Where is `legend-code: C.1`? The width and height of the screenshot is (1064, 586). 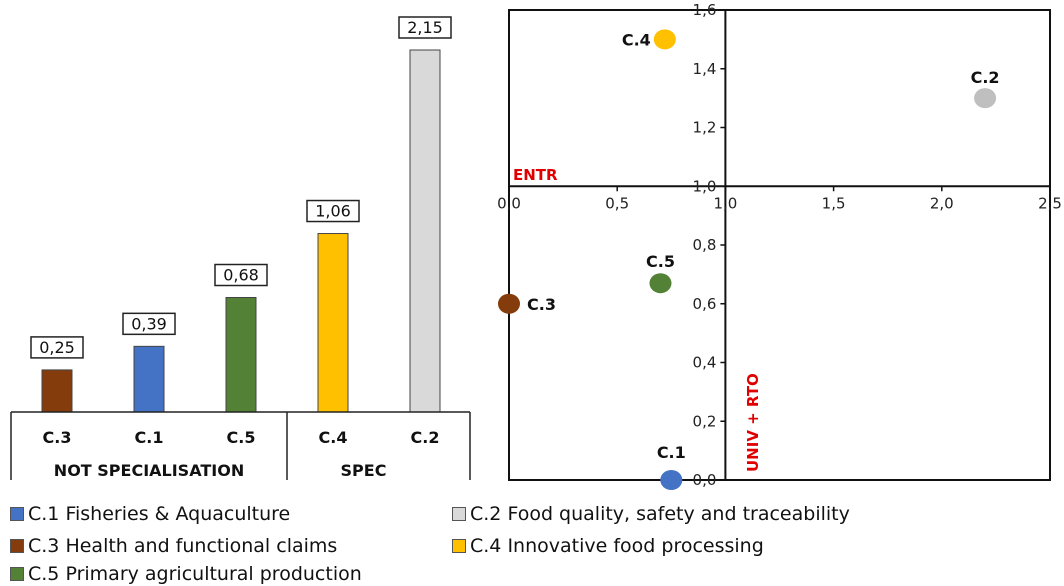
legend-code: C.1 is located at coordinates (44, 514).